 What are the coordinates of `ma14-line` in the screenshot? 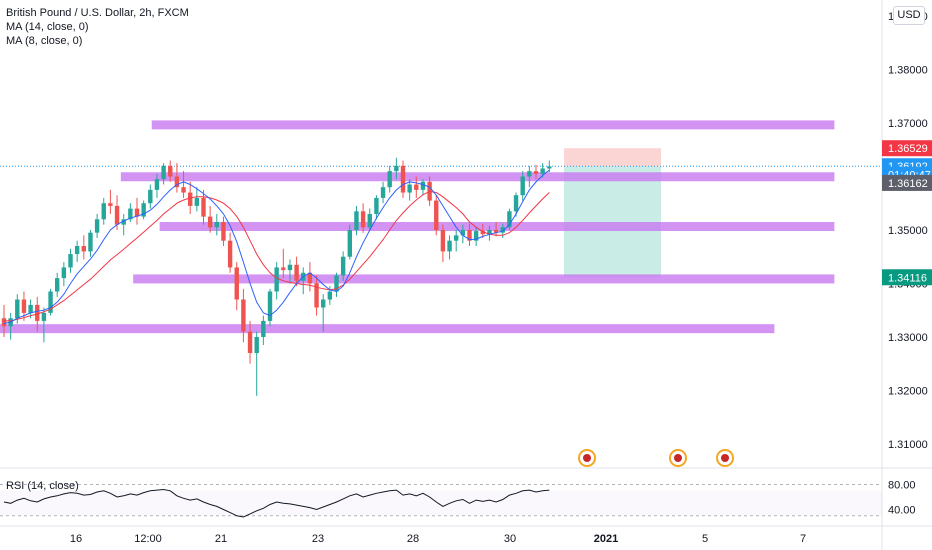 It's located at (277, 256).